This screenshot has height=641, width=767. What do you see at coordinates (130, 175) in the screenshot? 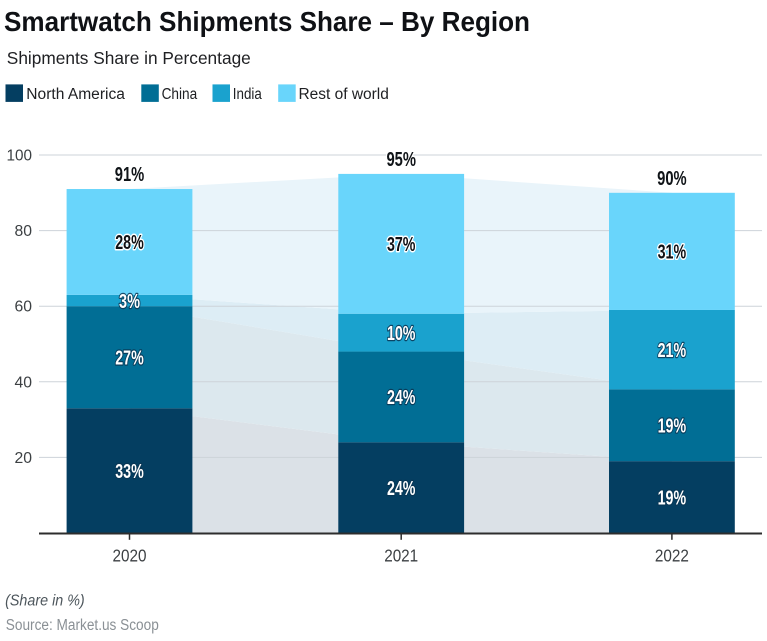
I see `svg-text: 91%` at bounding box center [130, 175].